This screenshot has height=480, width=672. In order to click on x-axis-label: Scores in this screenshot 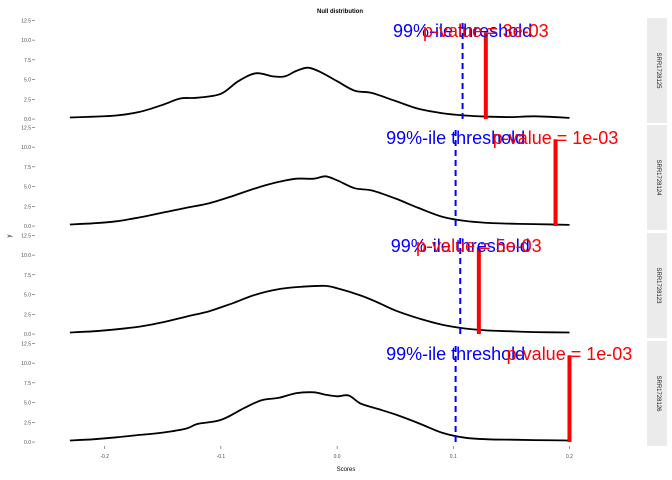, I will do `click(346, 470)`.